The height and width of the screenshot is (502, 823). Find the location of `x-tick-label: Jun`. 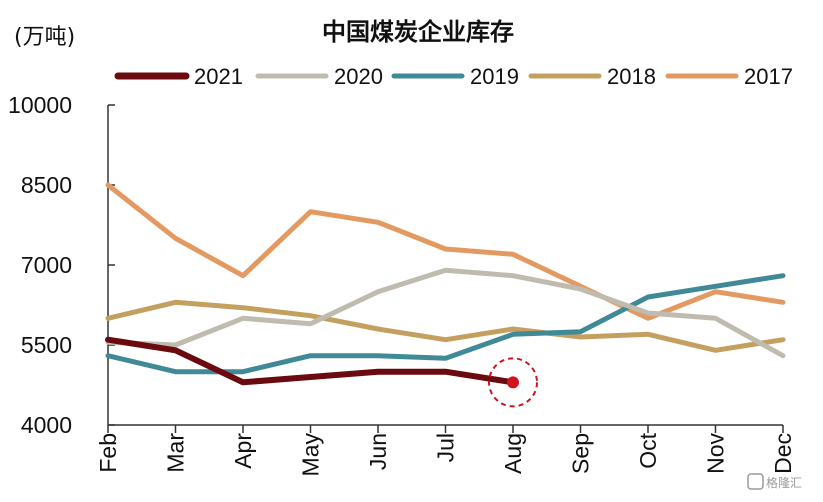

x-tick-label: Jun is located at coordinates (378, 451).